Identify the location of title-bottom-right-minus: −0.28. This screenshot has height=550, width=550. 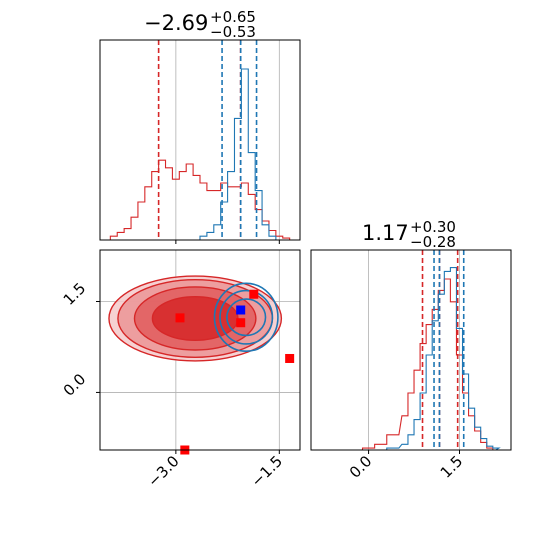
(433, 242).